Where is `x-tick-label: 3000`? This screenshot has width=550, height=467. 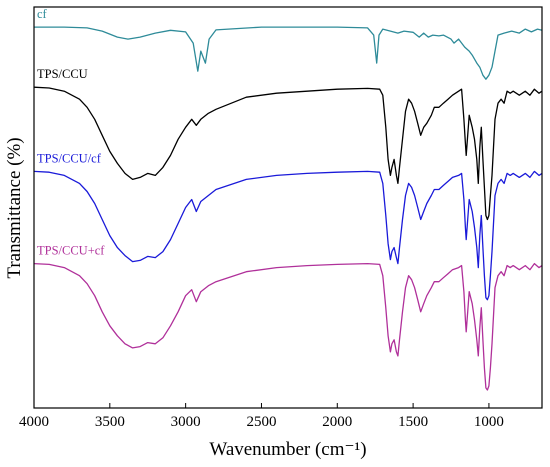
x-tick-label: 3000 is located at coordinates (186, 422).